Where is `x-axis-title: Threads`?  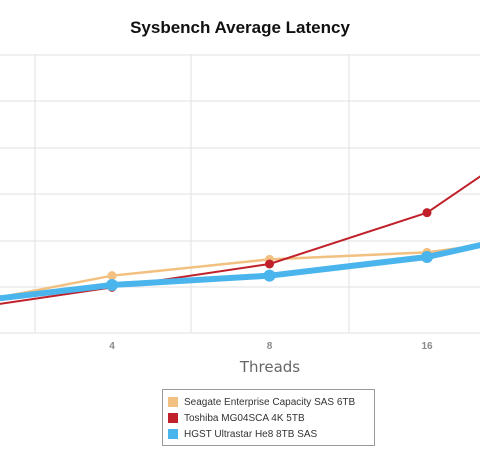
x-axis-title: Threads is located at coordinates (270, 367).